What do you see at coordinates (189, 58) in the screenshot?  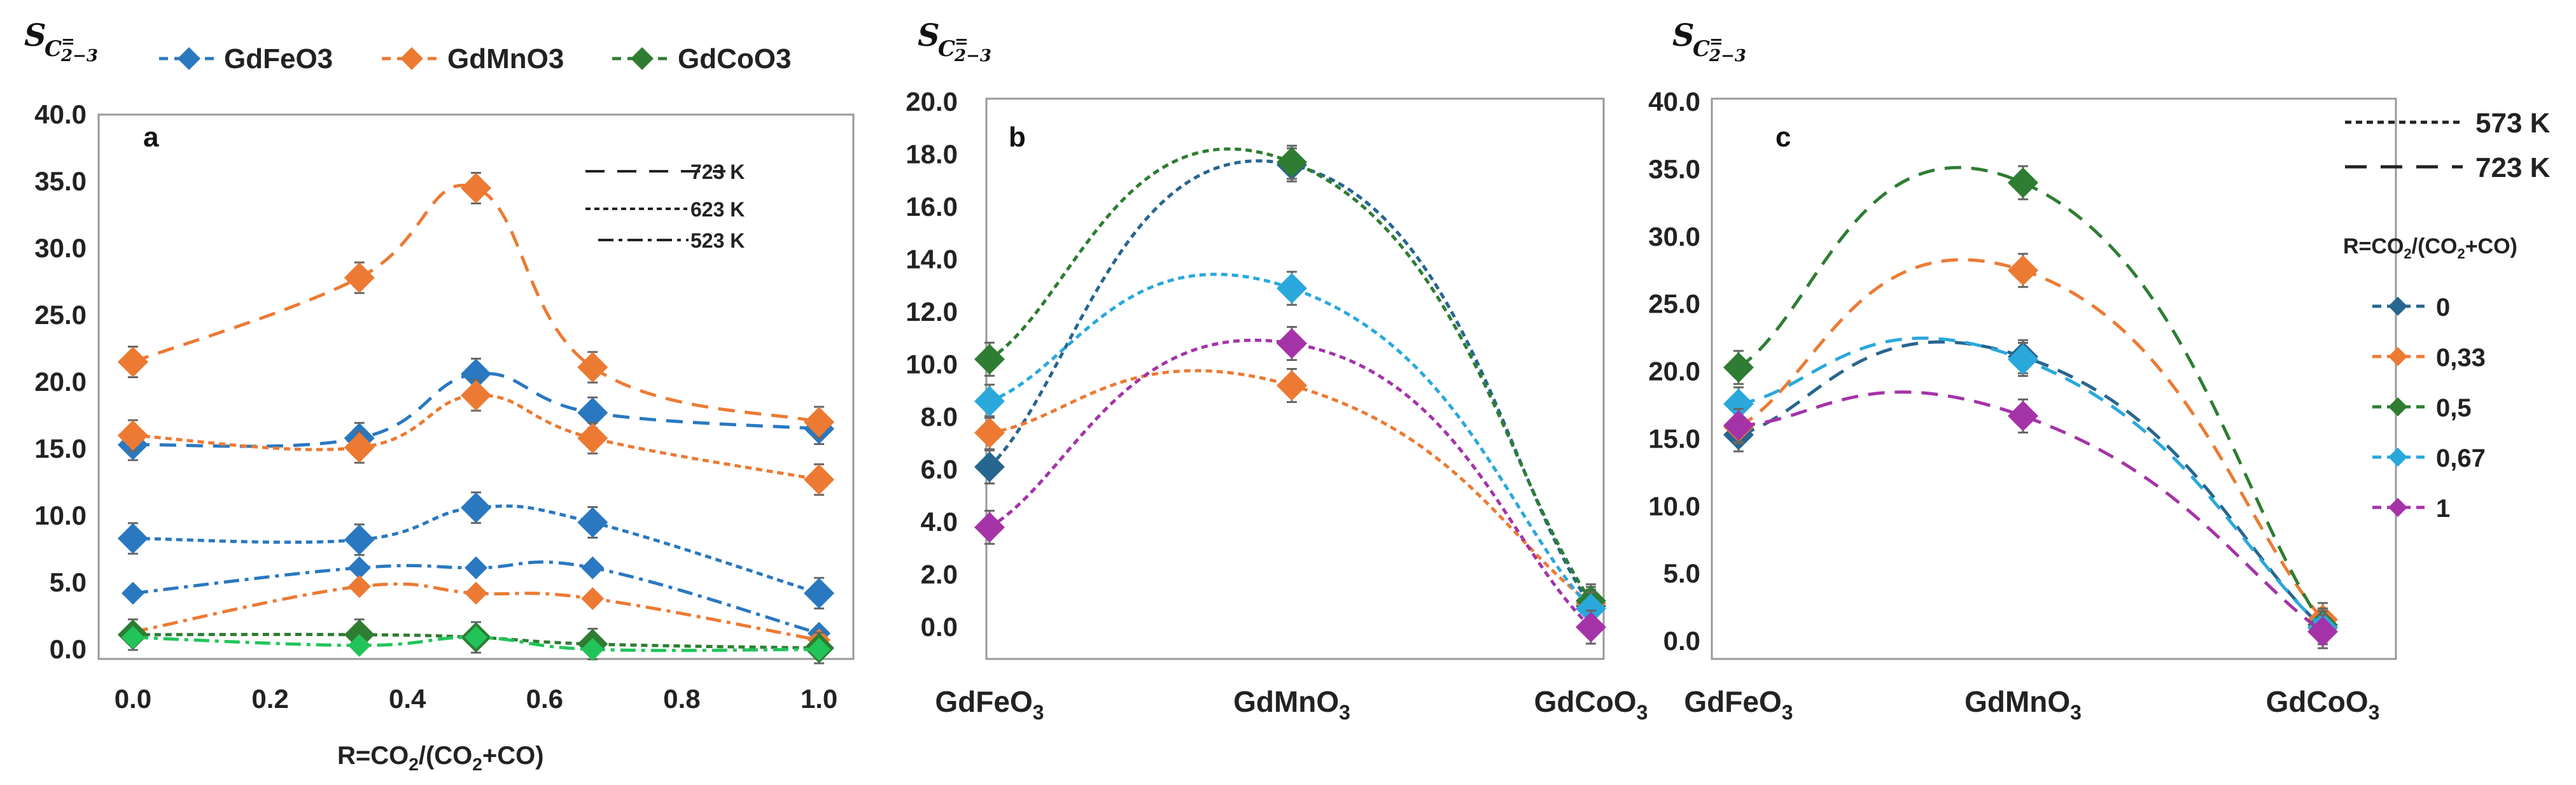 I see `legend-marker-gdfeo3` at bounding box center [189, 58].